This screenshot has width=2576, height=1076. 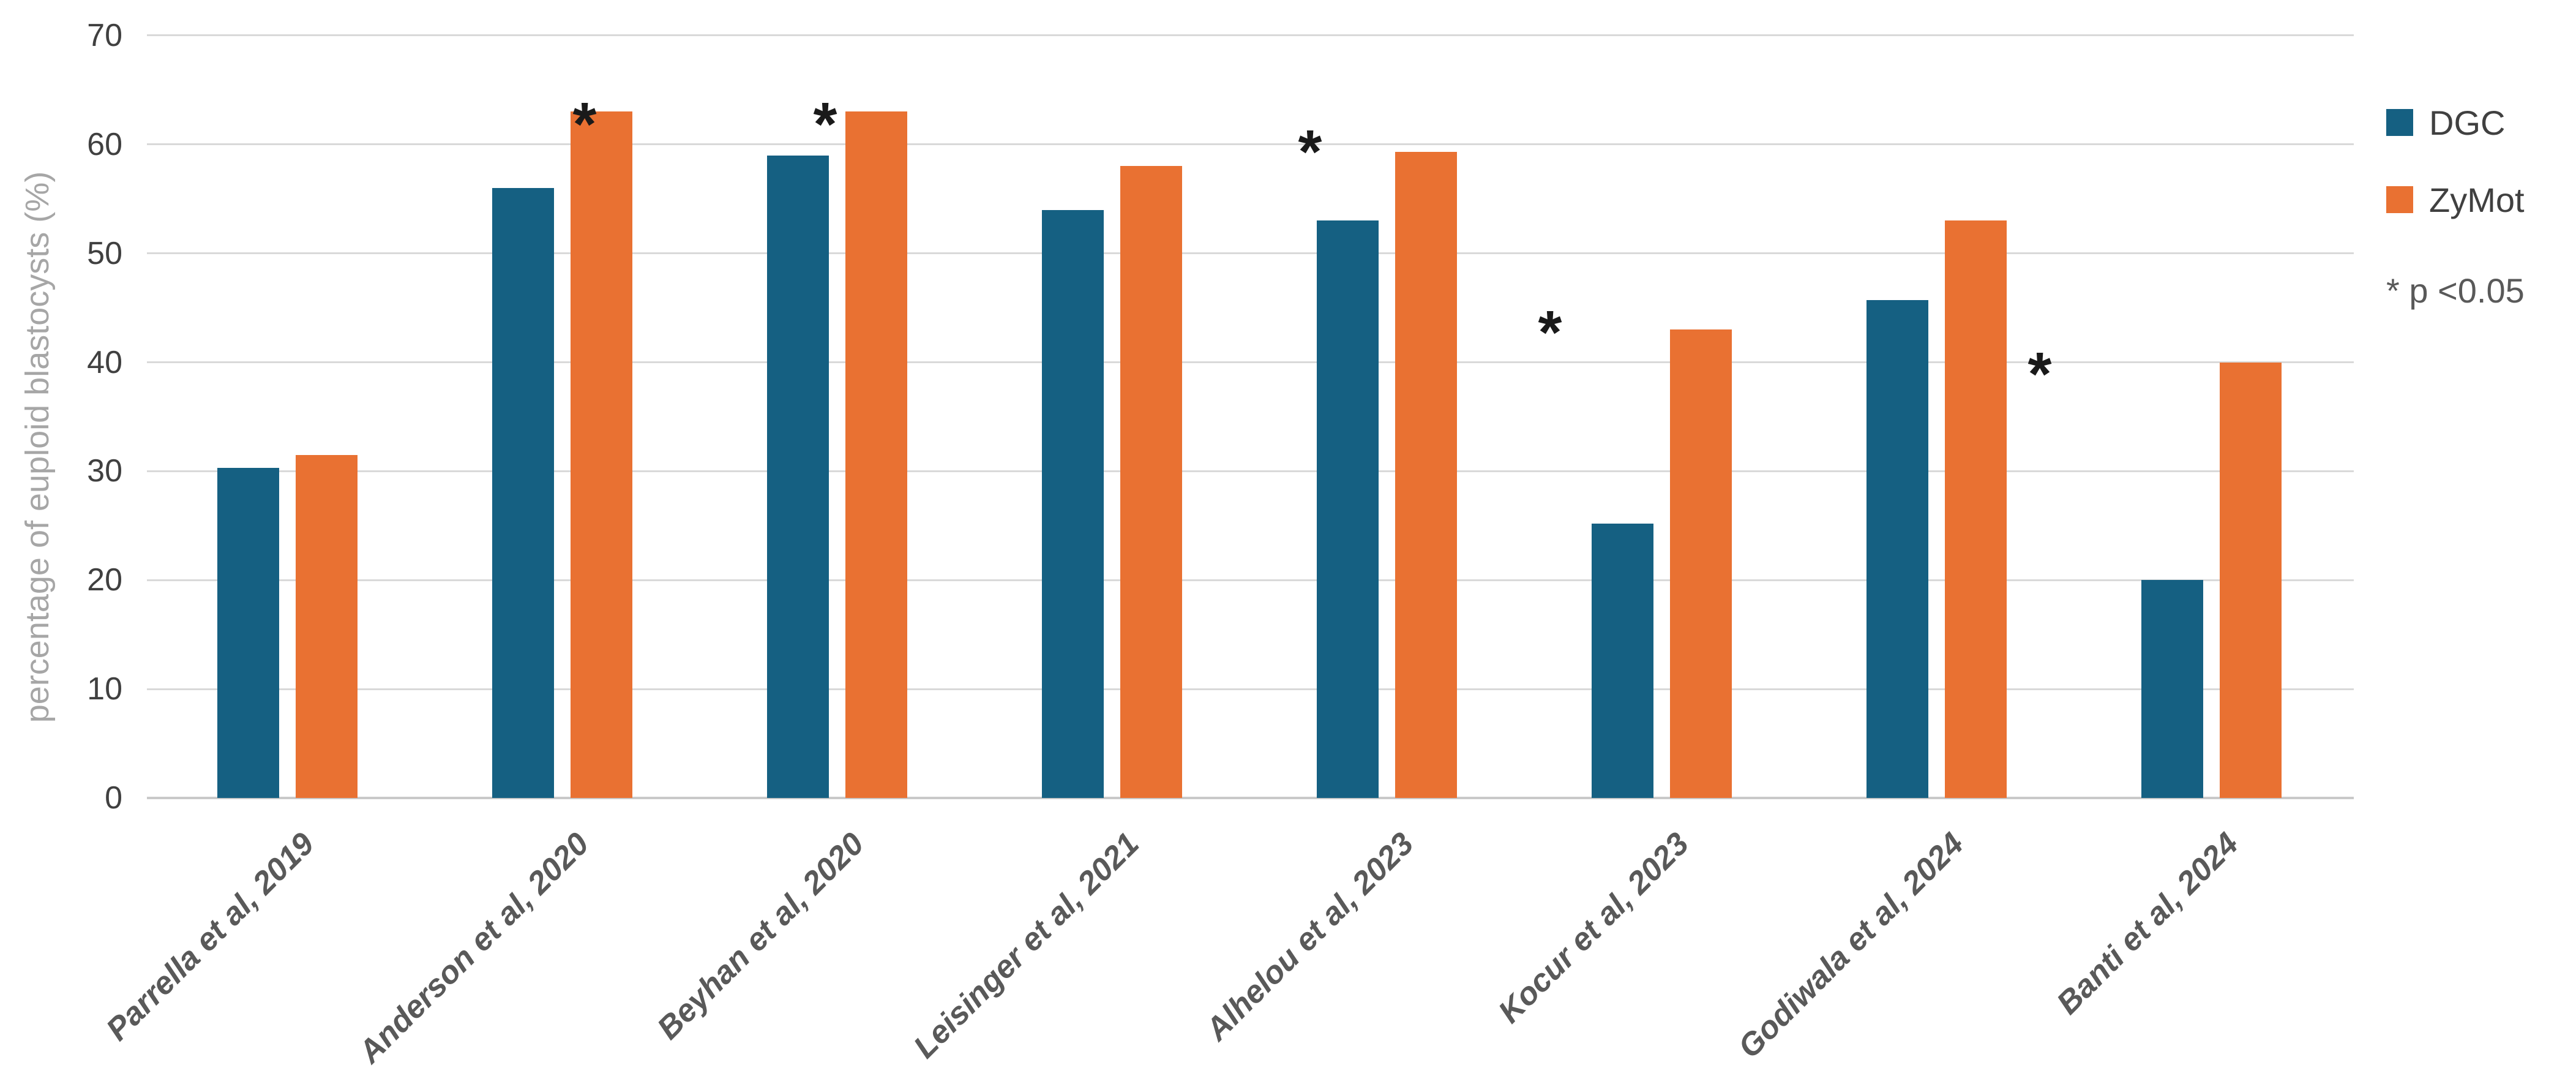 What do you see at coordinates (1851, 946) in the screenshot?
I see `x-category-label: Godiwala et al, 2024` at bounding box center [1851, 946].